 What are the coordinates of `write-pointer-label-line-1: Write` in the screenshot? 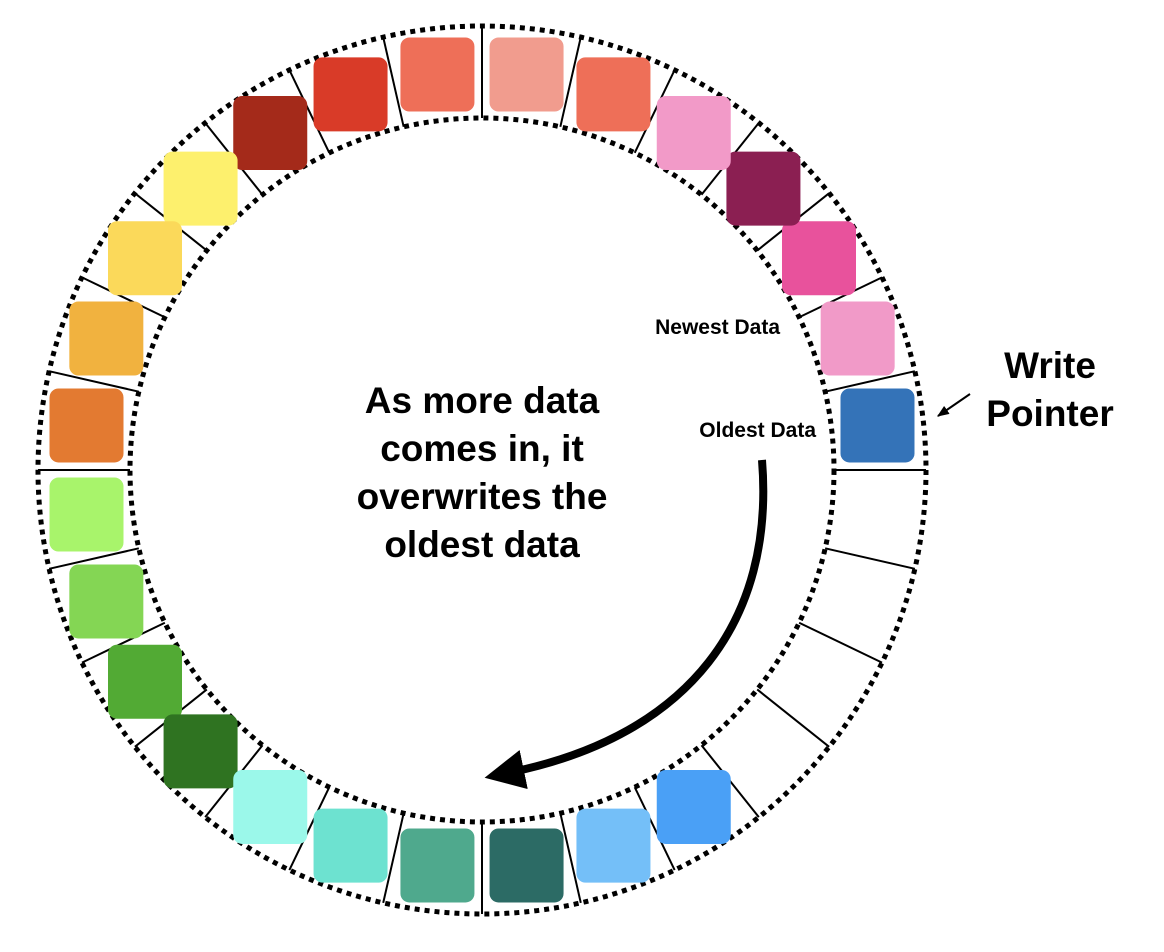 It's located at (1050, 365).